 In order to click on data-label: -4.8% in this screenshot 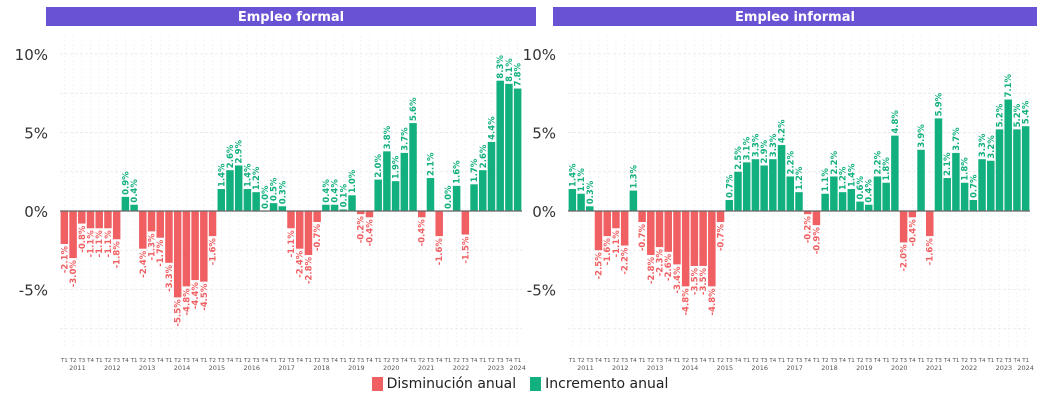, I will do `click(687, 302)`.